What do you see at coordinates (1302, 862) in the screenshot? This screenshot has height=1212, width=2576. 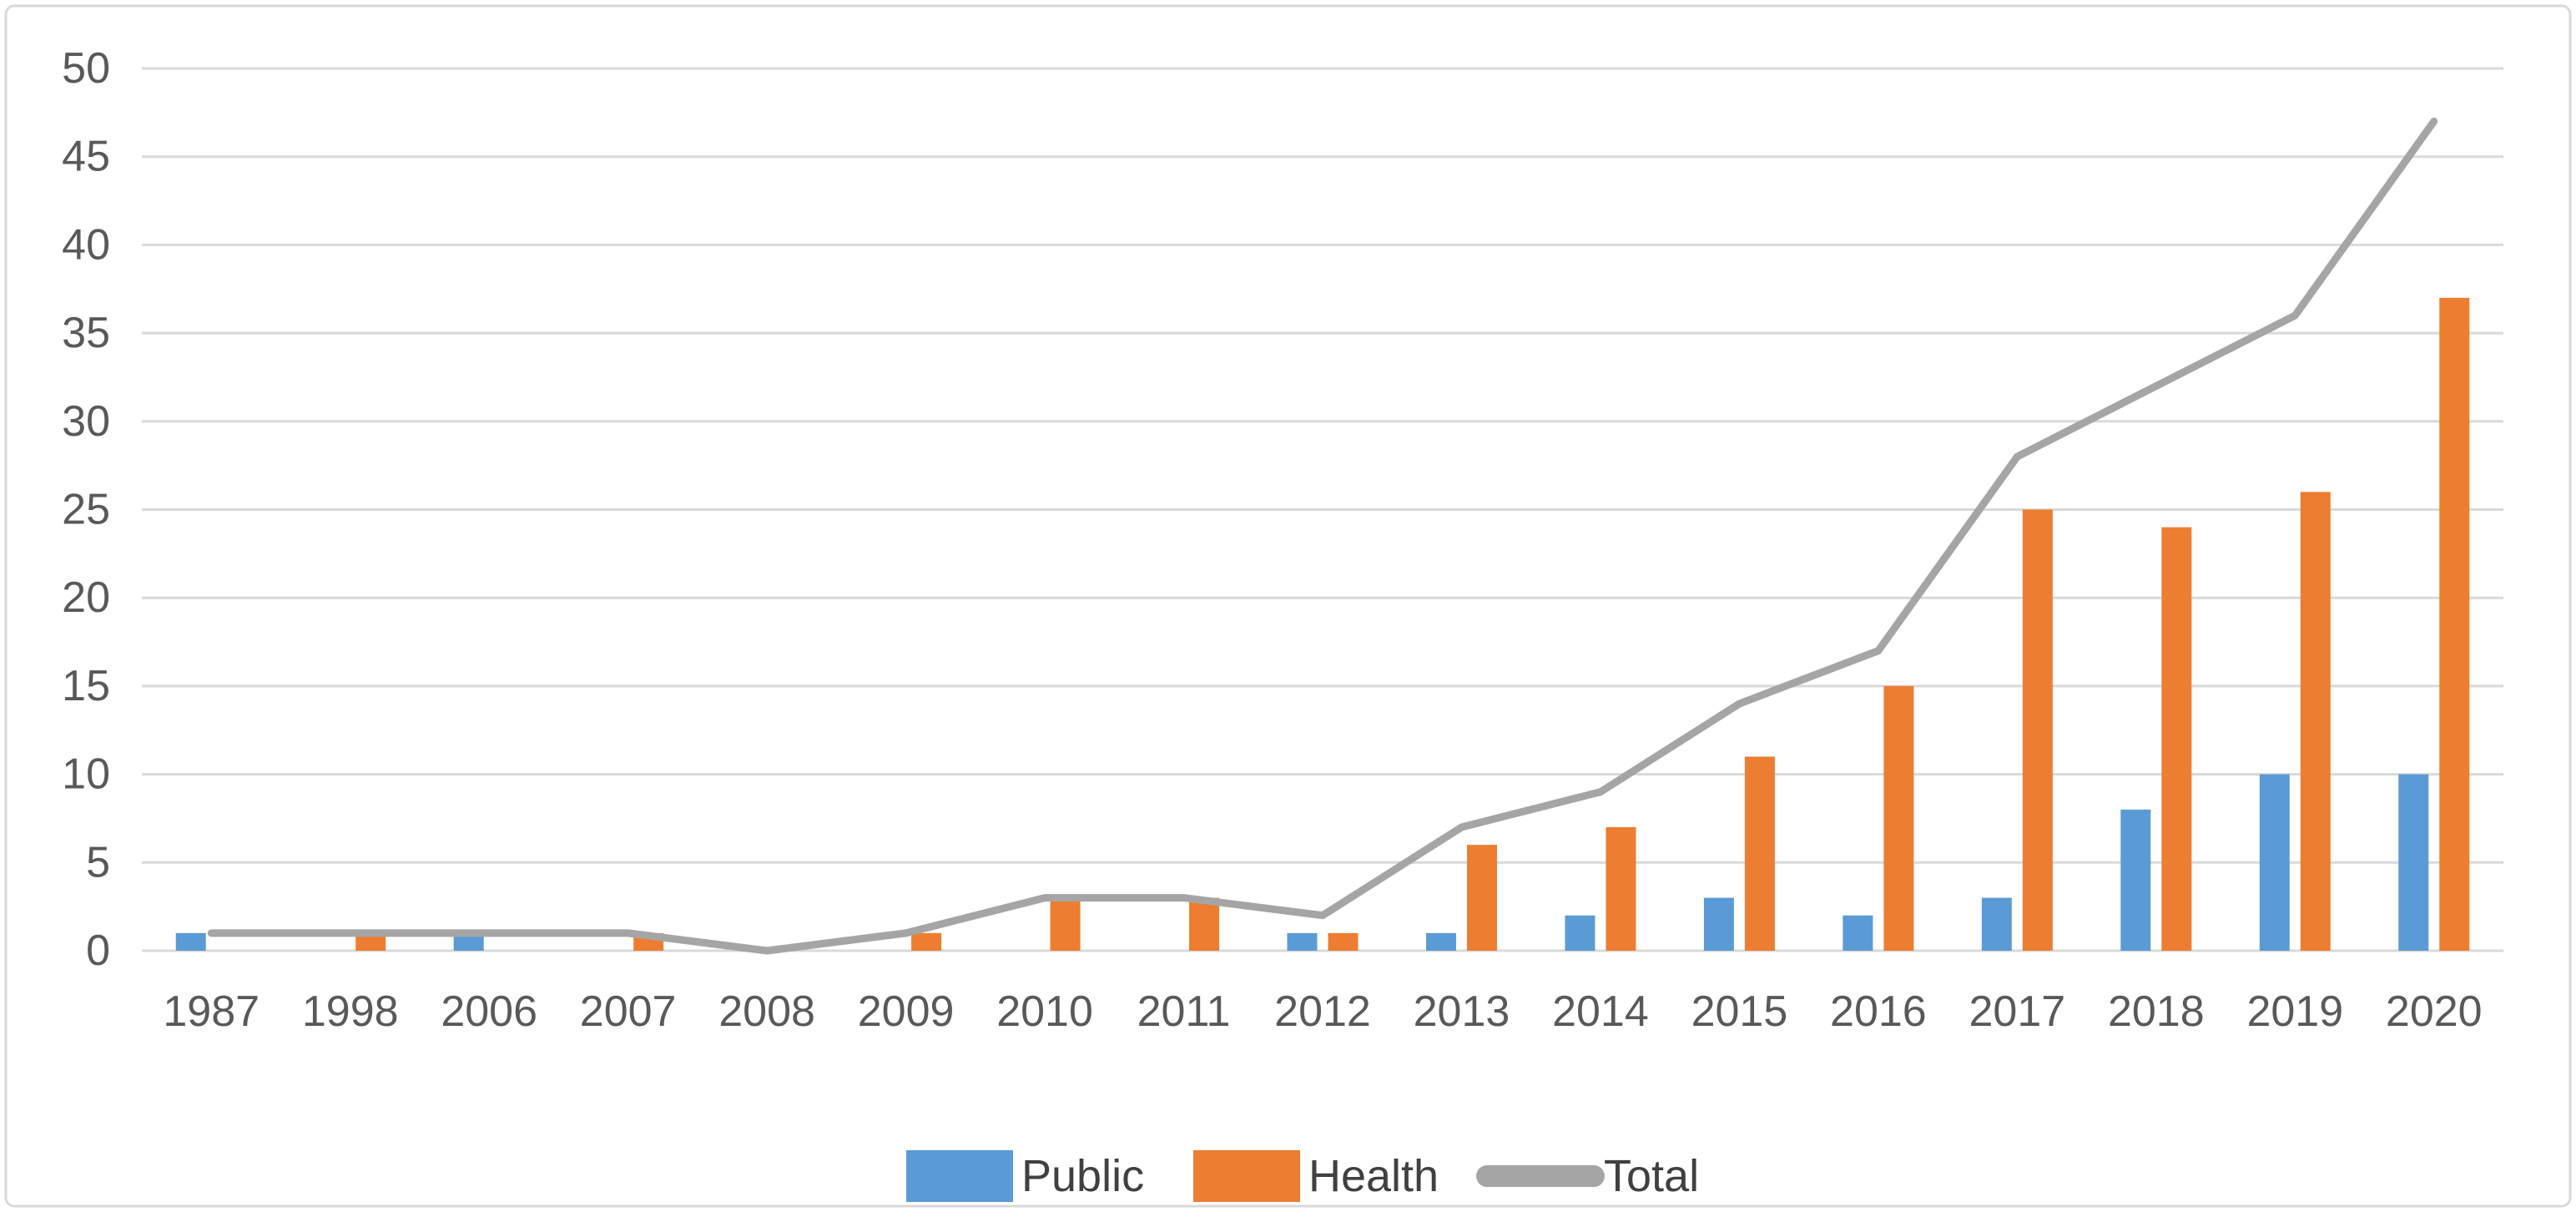 I see `series-public-bars` at bounding box center [1302, 862].